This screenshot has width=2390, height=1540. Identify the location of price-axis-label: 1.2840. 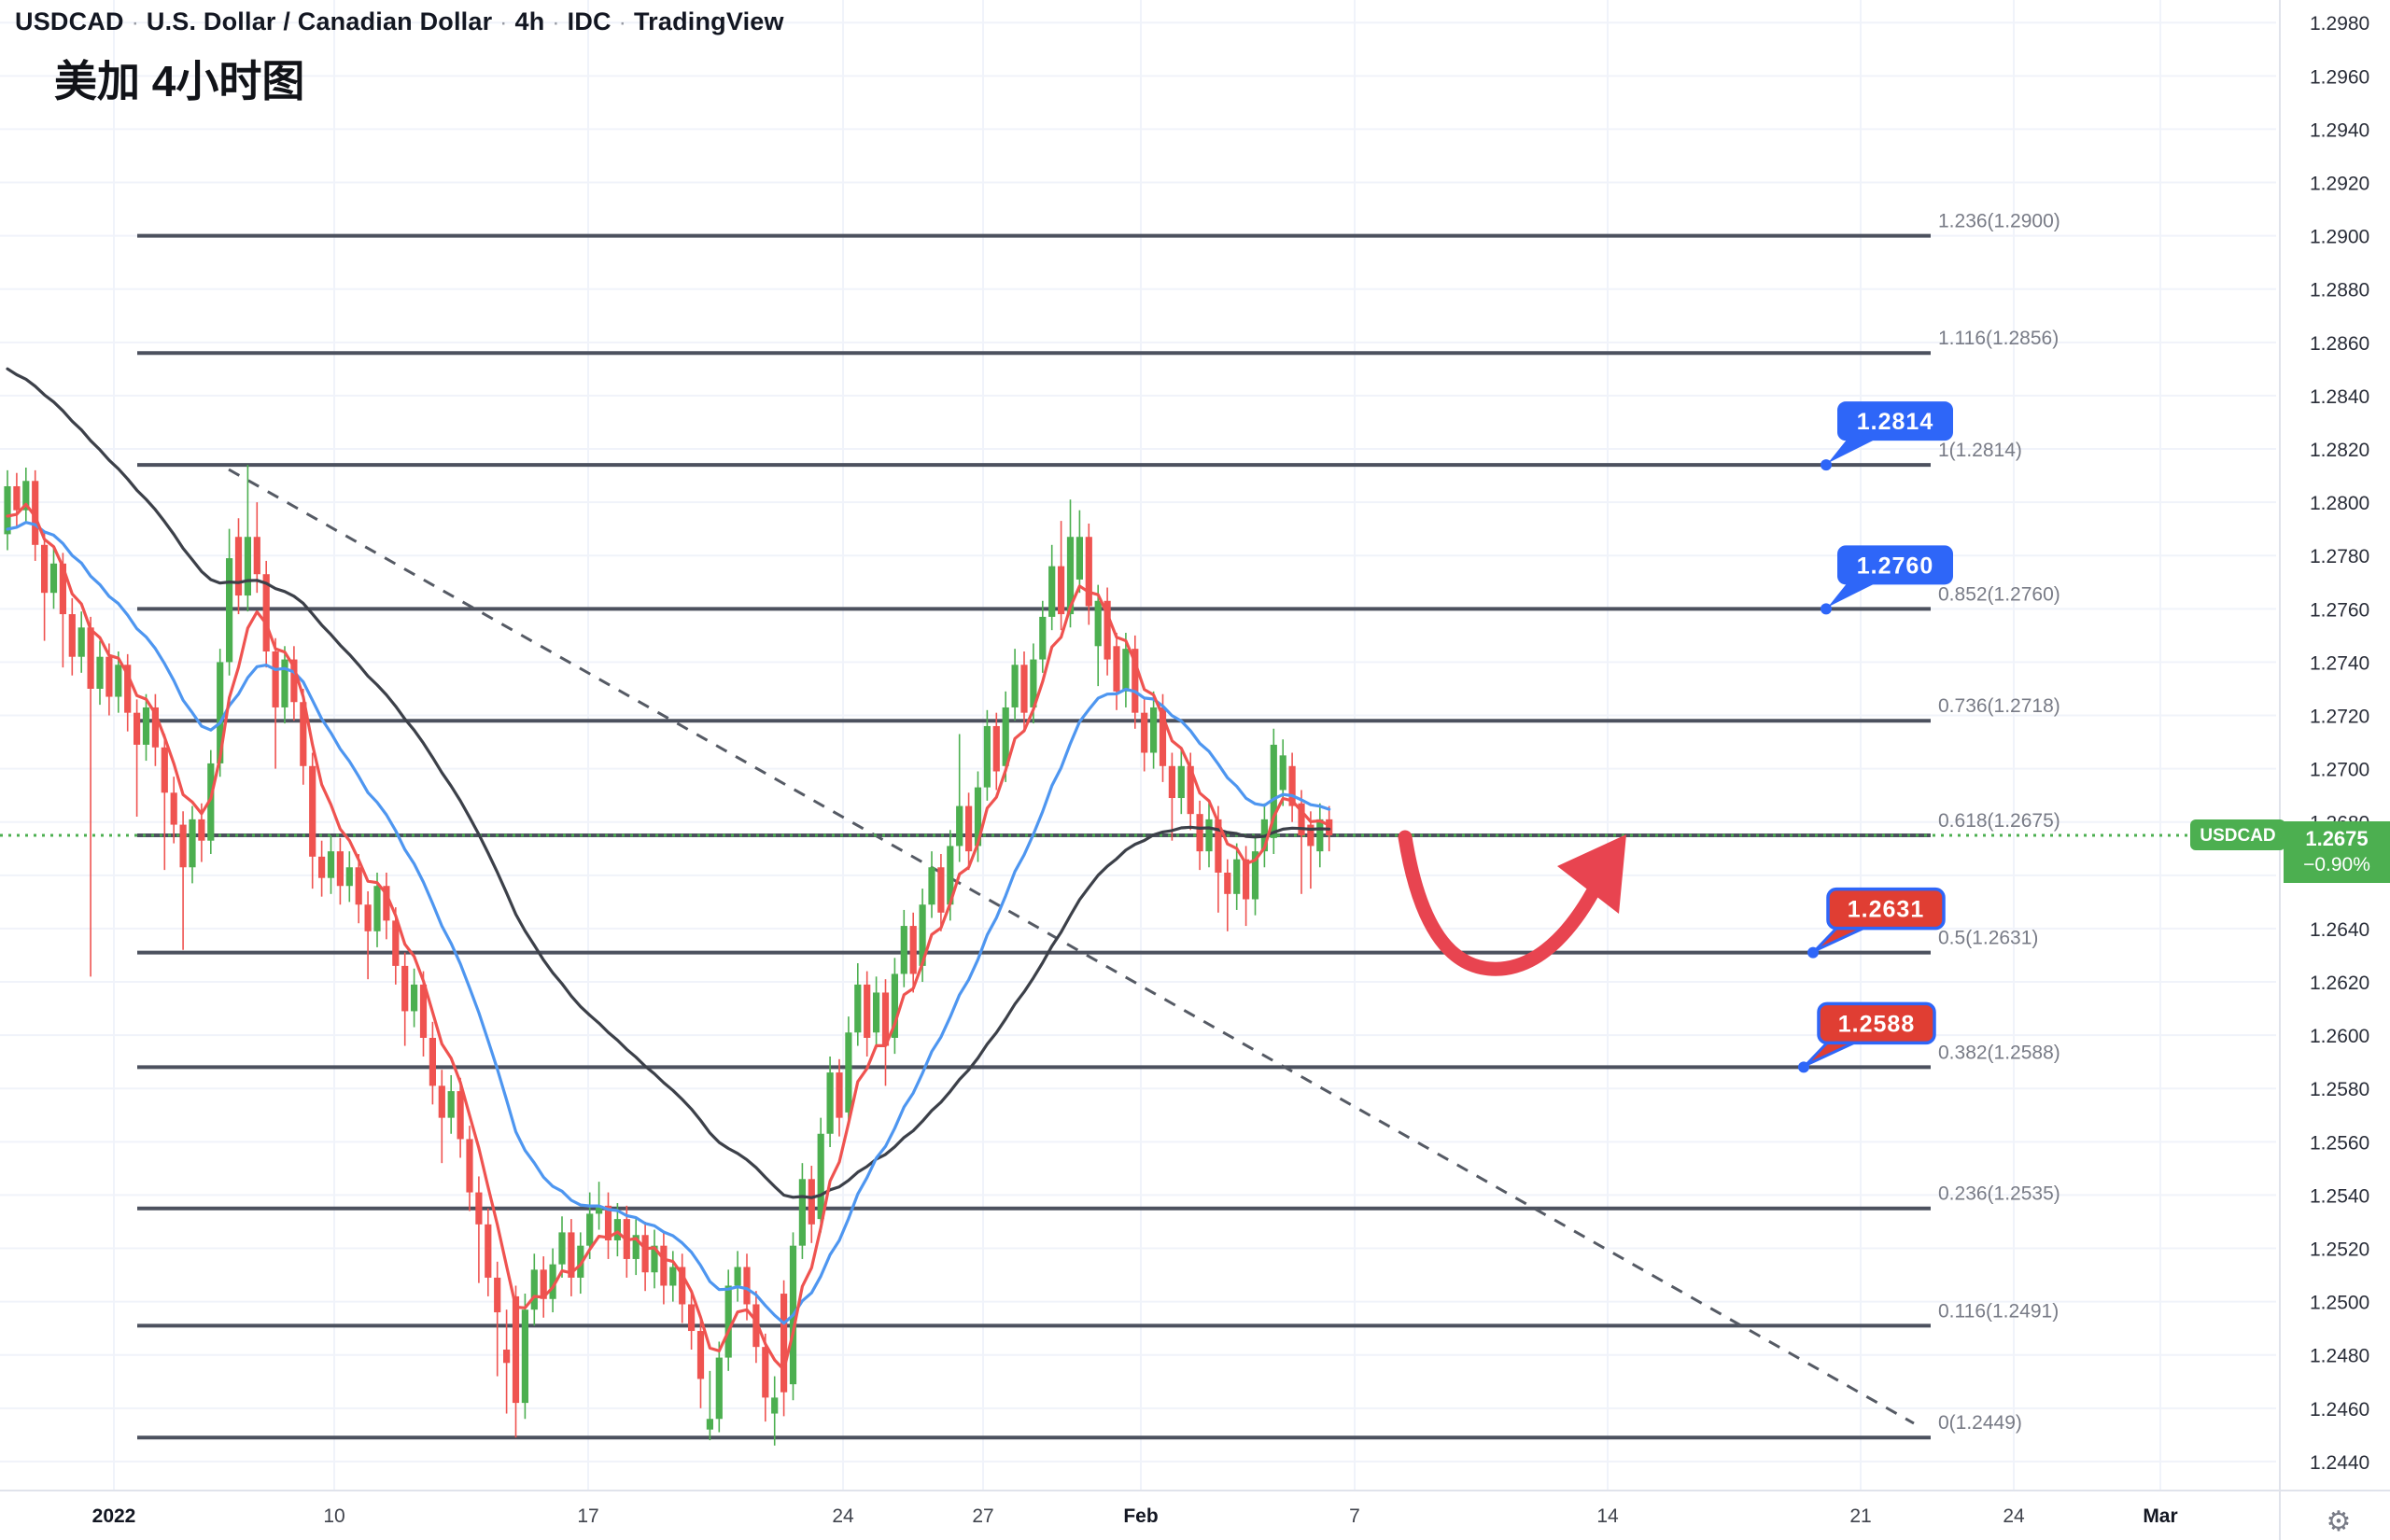
(2339, 397).